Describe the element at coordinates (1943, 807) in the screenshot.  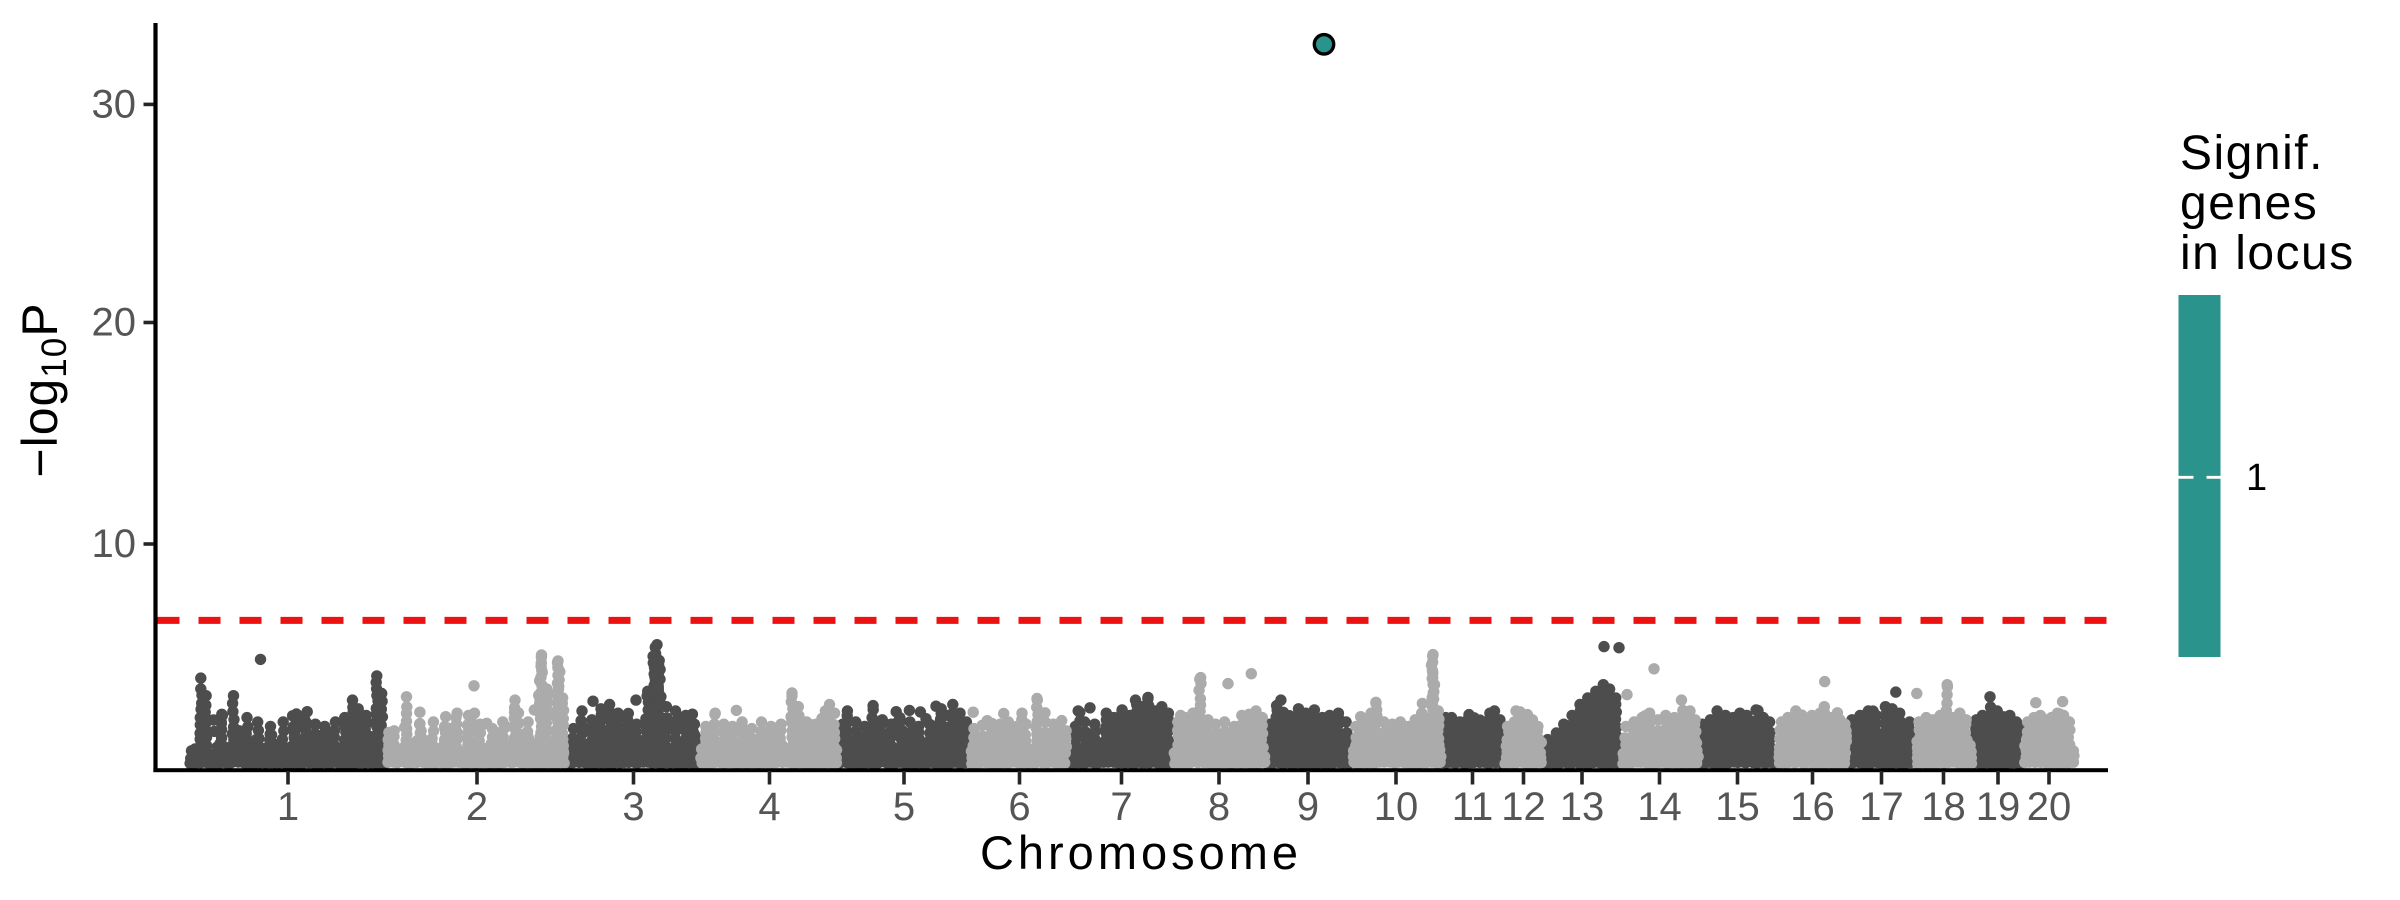
I see `svg-text: 18` at that location.